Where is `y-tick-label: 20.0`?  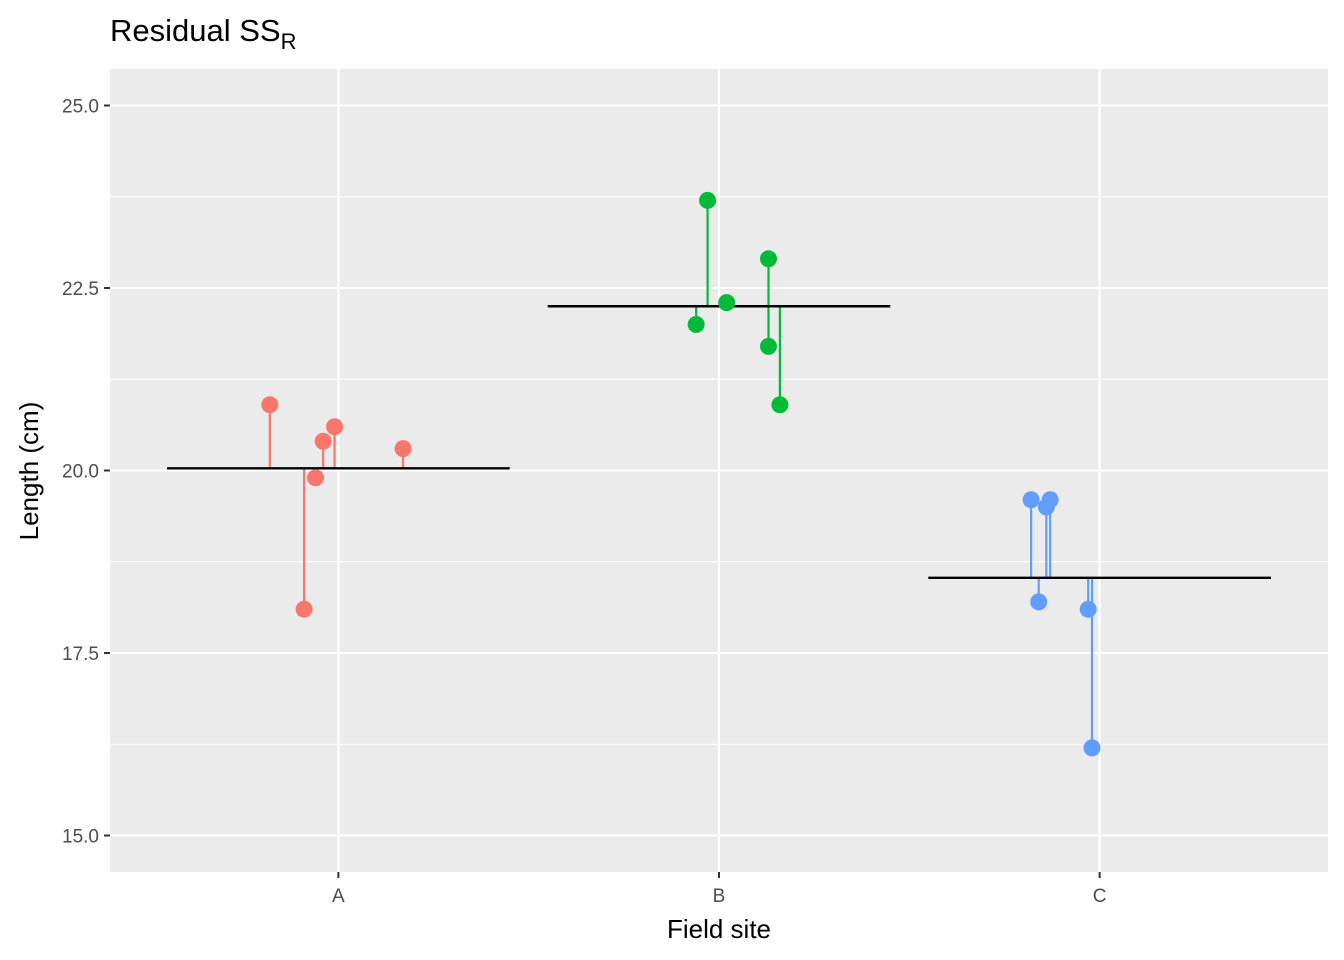 y-tick-label: 20.0 is located at coordinates (80, 472).